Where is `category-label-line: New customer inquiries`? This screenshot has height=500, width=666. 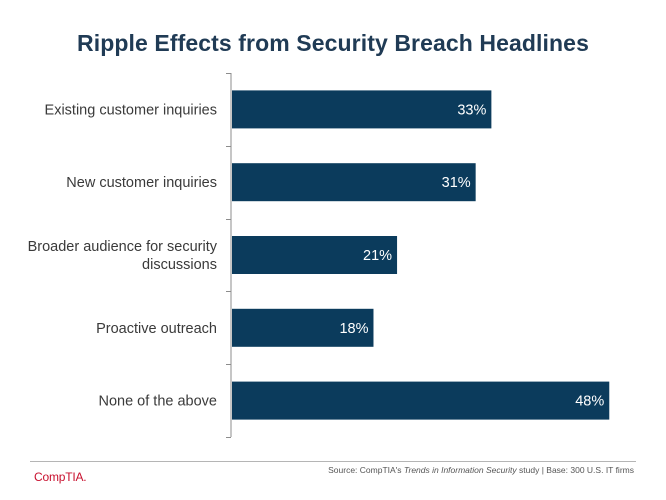
category-label-line: New customer inquiries is located at coordinates (141, 183).